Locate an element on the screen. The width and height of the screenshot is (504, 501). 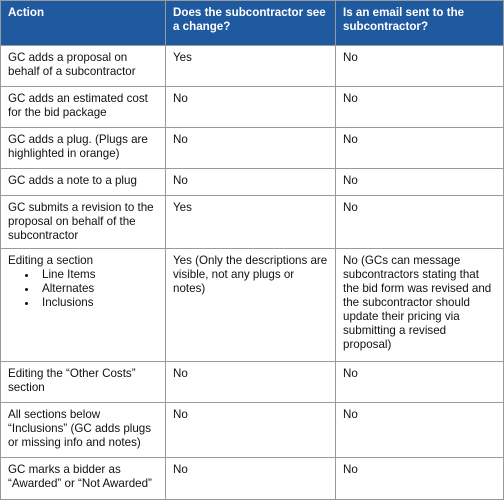
action-cell: GC adds a note to a plug is located at coordinates (83, 182).